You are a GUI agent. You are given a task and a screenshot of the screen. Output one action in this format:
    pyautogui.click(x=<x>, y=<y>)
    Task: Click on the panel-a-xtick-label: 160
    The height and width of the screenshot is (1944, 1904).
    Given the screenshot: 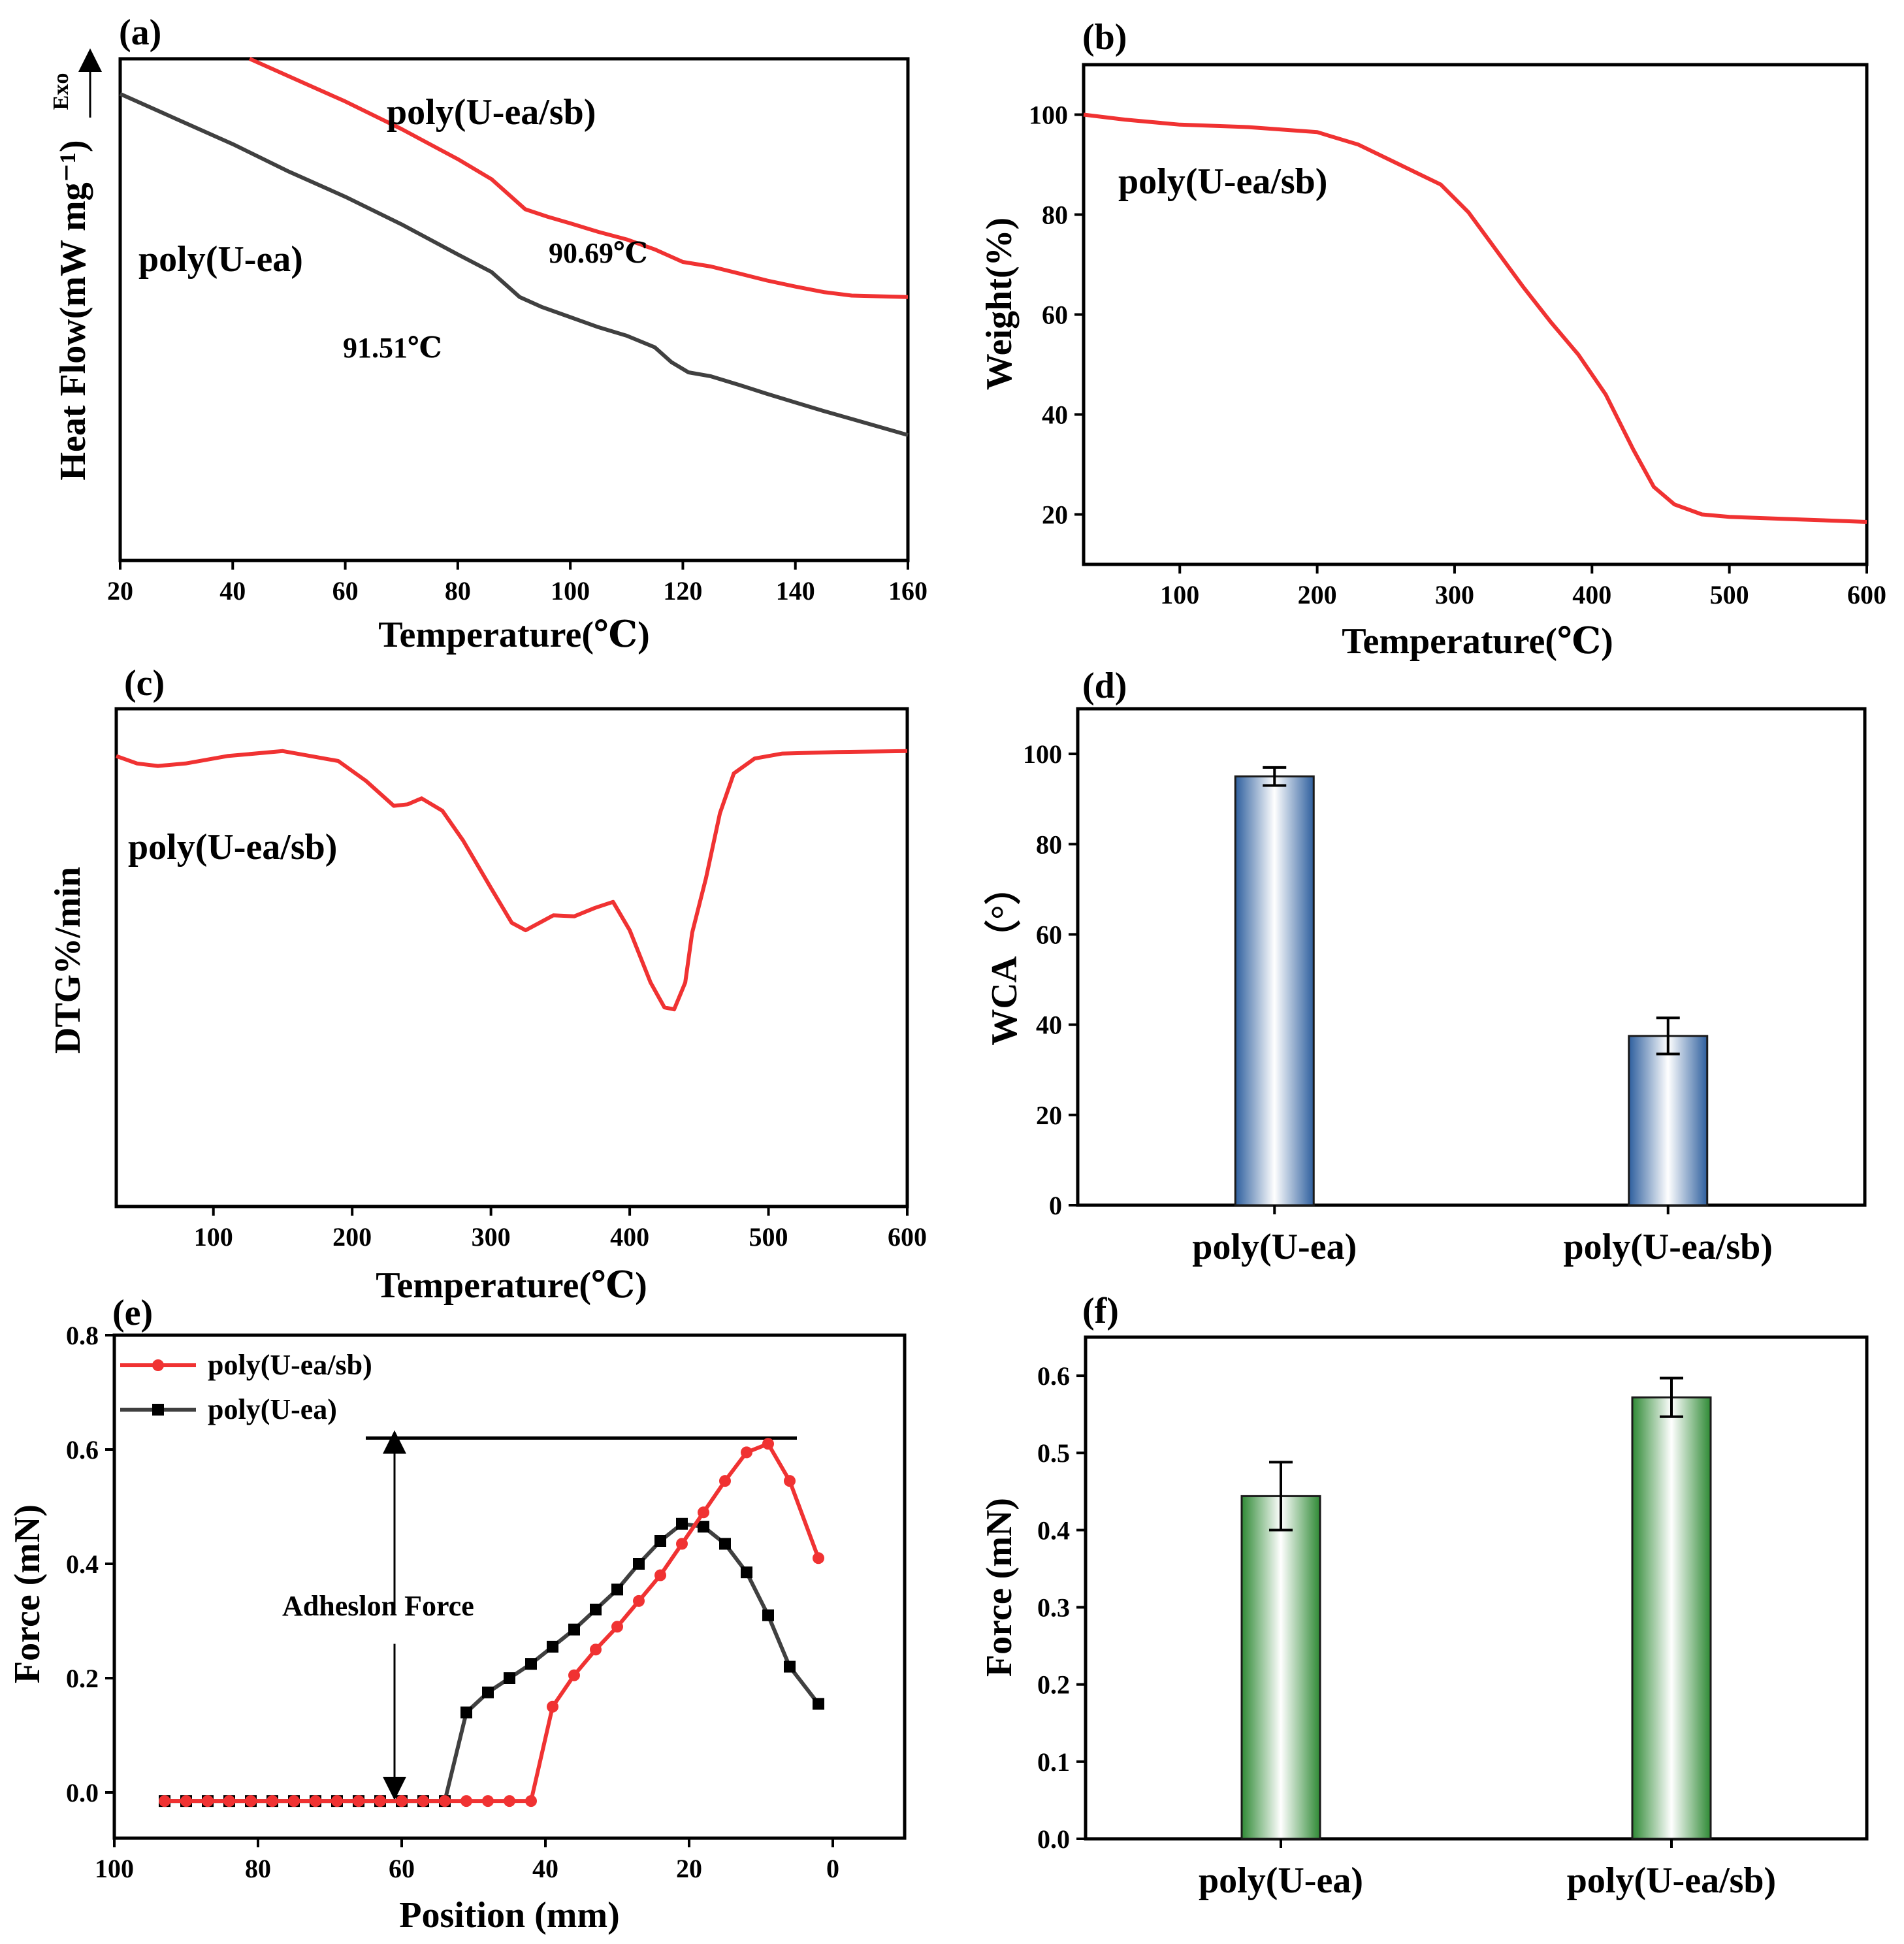 What is the action you would take?
    pyautogui.click(x=908, y=591)
    